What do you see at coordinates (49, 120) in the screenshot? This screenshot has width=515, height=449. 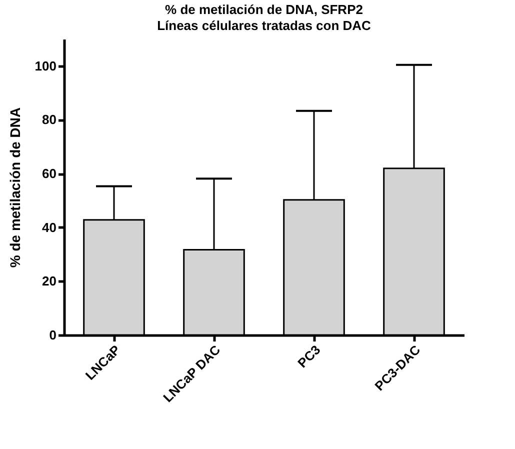 I see `y-tick-label: 80` at bounding box center [49, 120].